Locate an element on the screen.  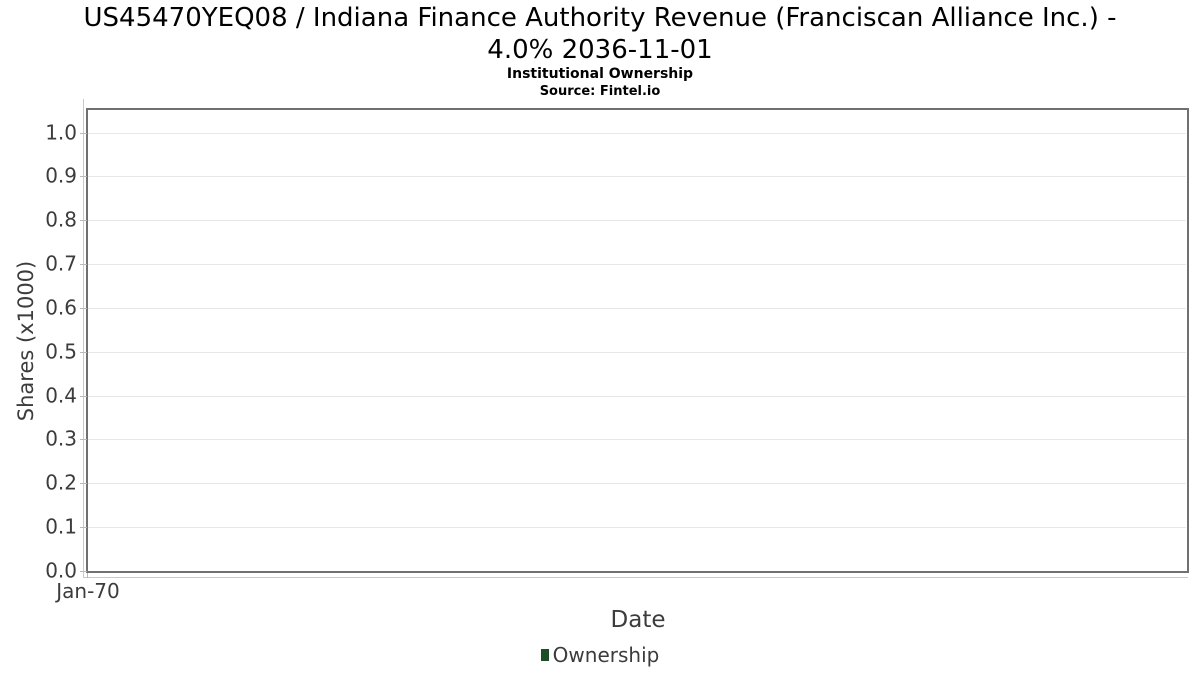
chart-source: Source: Fintel.io is located at coordinates (600, 91).